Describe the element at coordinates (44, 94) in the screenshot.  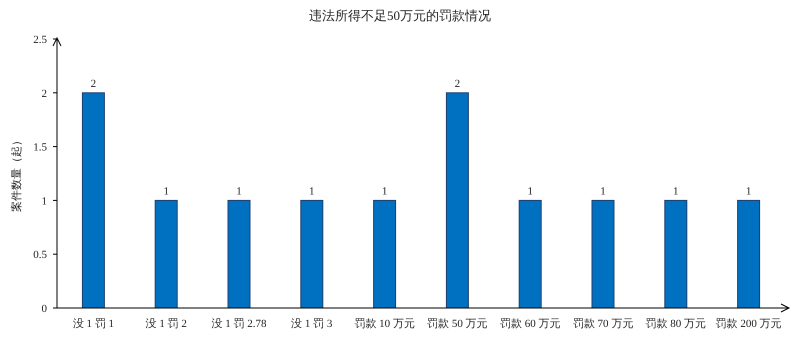
I see `y-tick-label: 2` at that location.